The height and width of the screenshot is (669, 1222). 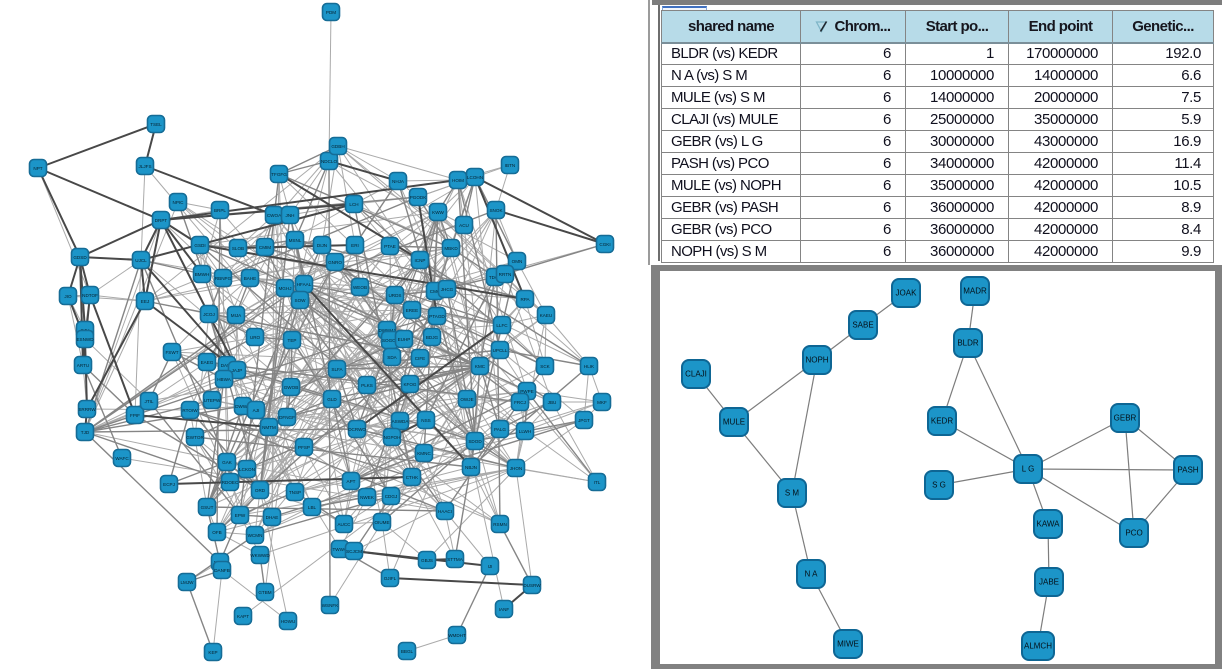 What do you see at coordinates (409, 384) in the screenshot?
I see `svg-text: KFOG` at bounding box center [409, 384].